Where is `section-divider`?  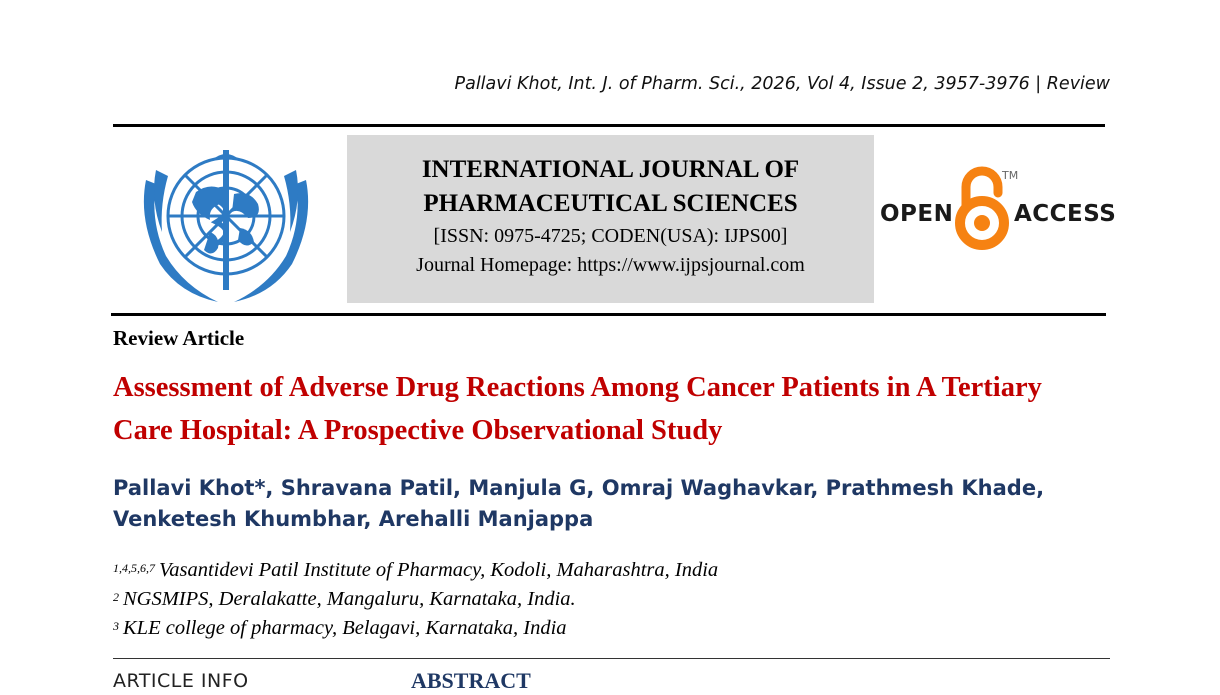
section-divider is located at coordinates (611, 658).